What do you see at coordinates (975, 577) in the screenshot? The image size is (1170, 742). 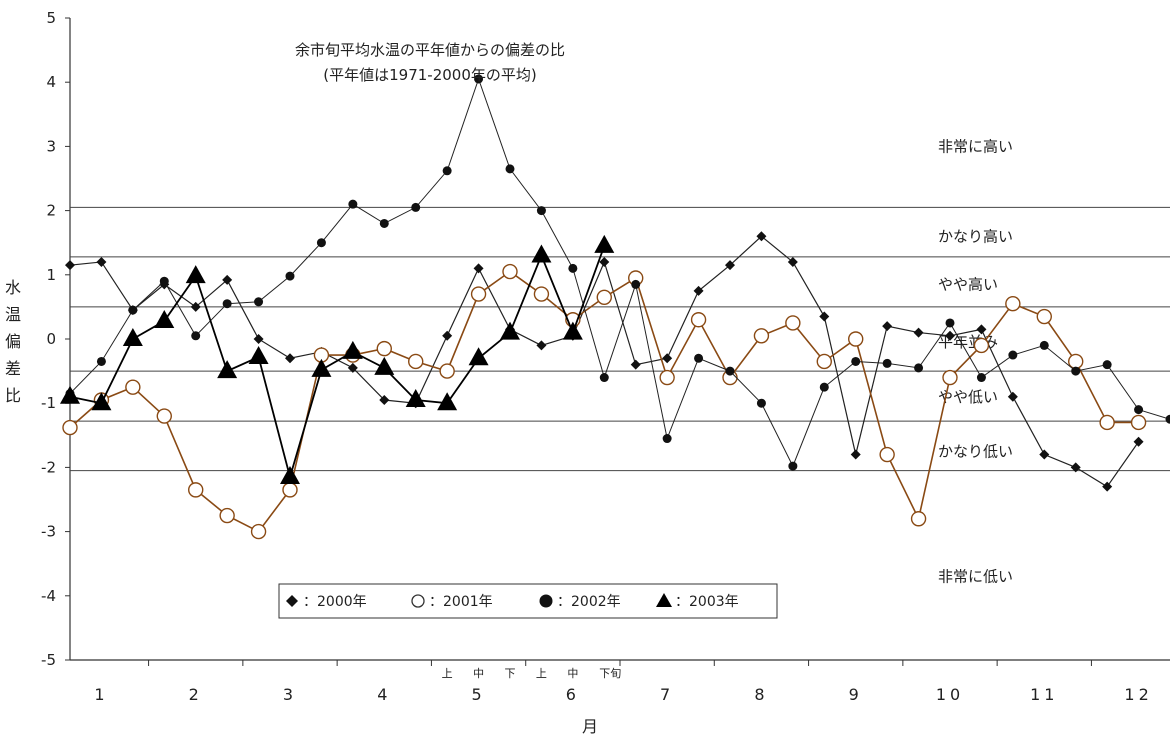 I see `band-label: 非常に低い` at bounding box center [975, 577].